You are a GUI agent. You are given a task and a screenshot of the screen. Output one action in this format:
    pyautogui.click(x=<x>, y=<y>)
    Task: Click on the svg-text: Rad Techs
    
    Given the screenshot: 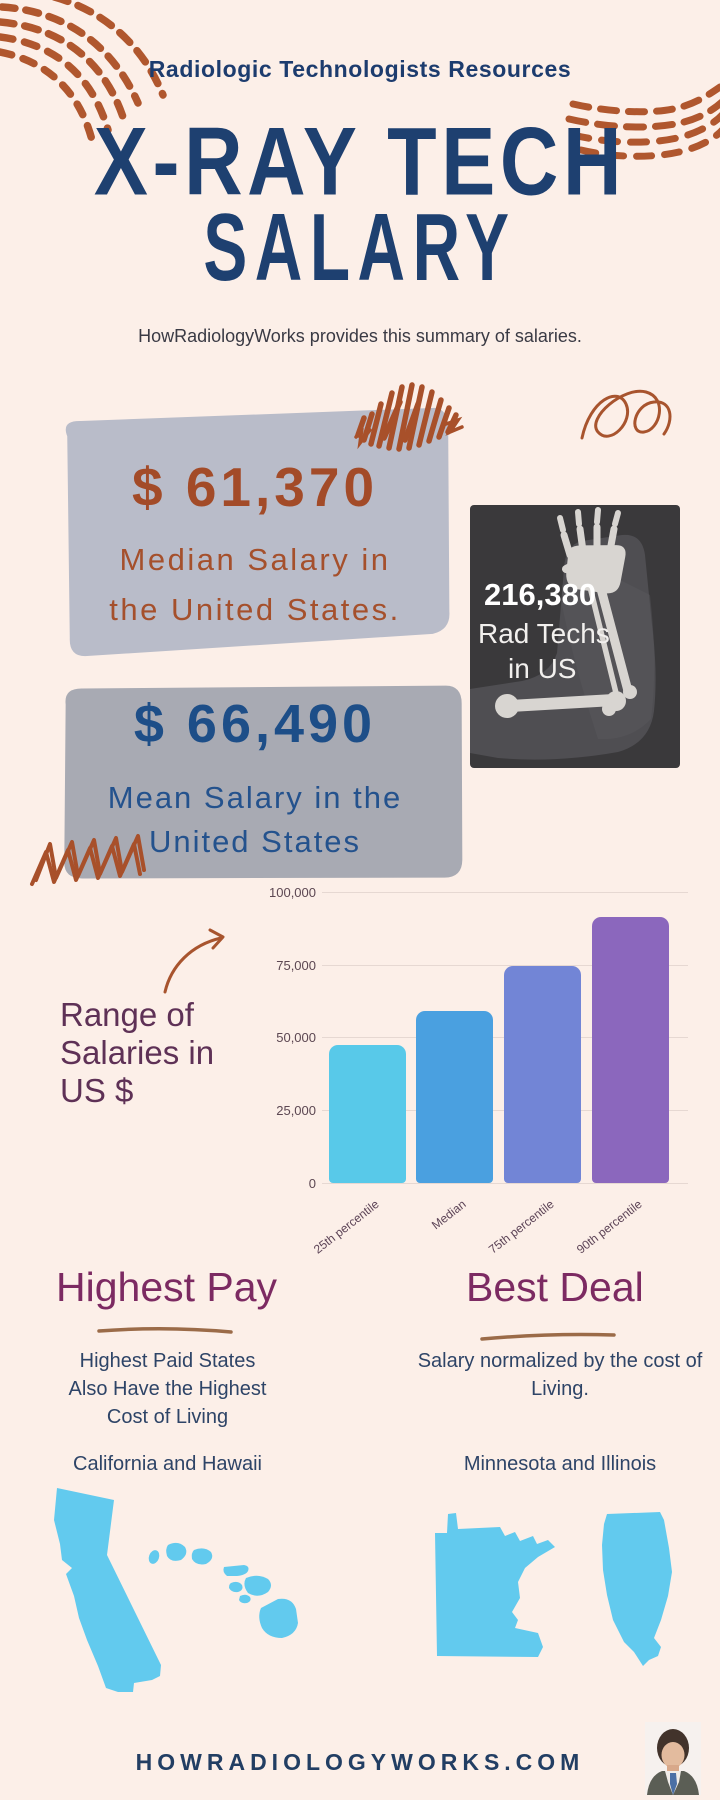 What is the action you would take?
    pyautogui.click(x=544, y=633)
    